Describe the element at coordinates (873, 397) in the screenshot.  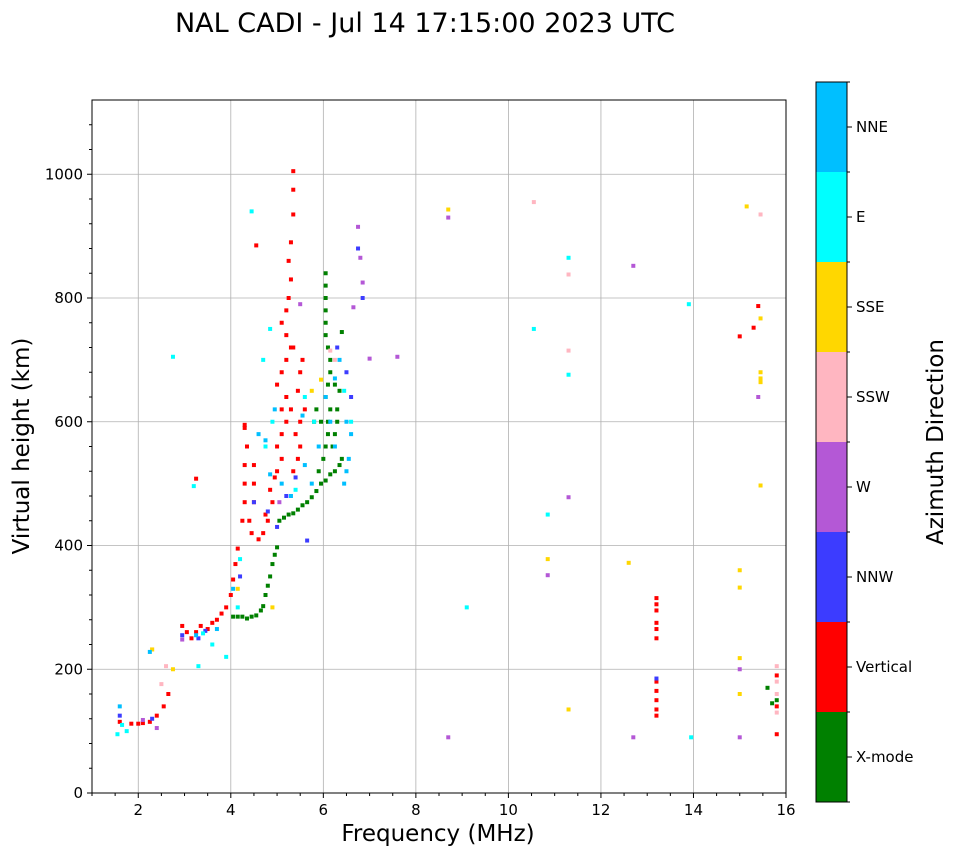
I see `colorbar-tick-label: SSW` at that location.